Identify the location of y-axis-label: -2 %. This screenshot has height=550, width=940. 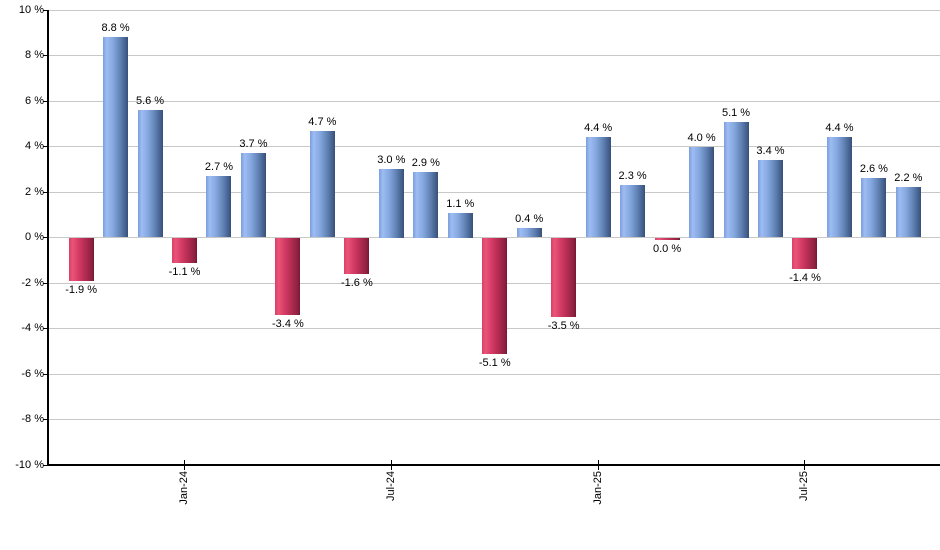
(32, 282).